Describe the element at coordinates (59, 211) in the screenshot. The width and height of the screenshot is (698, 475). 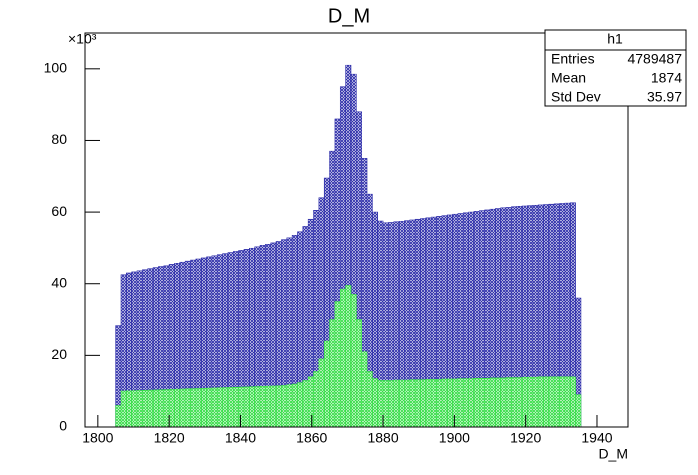
I see `y-tick-label: 60` at that location.